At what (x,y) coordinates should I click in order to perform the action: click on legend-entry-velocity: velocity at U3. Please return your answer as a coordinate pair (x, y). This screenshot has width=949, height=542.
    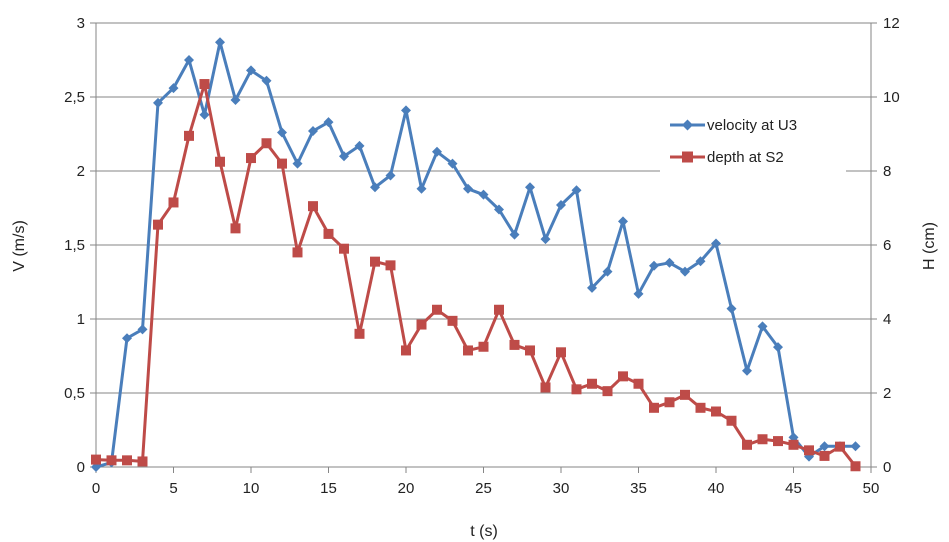
    Looking at the image, I should click on (733, 125).